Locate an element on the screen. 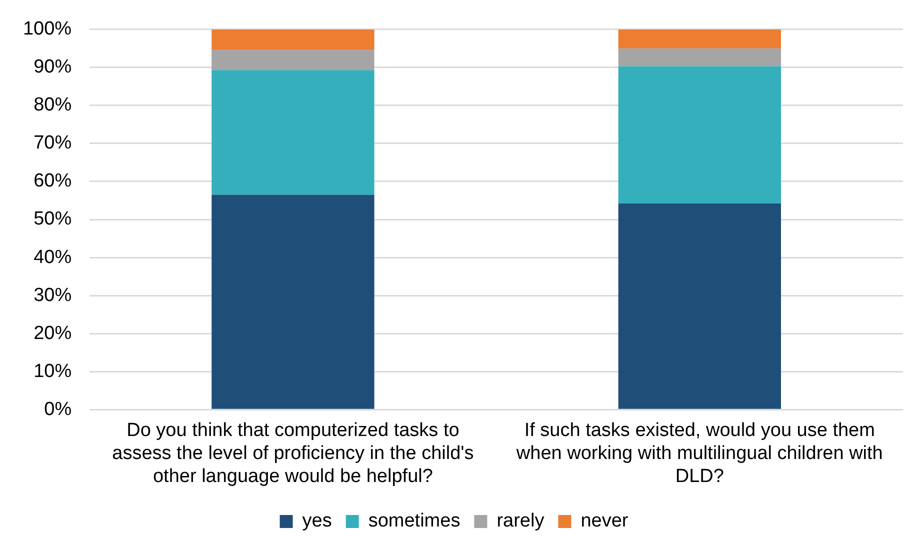 Image resolution: width=913 pixels, height=546 pixels. y-tick-label: 70% is located at coordinates (53, 143).